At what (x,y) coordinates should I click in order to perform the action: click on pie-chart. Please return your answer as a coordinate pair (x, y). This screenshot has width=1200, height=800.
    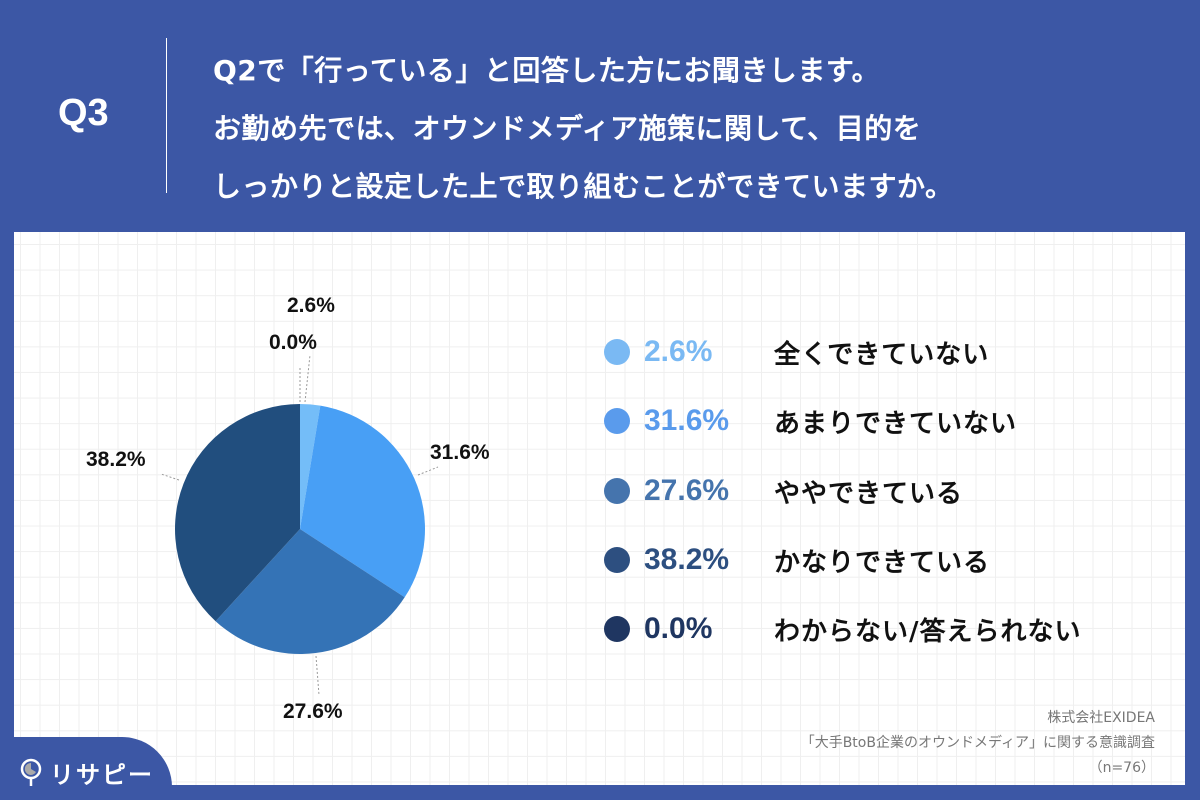
    Looking at the image, I should click on (299, 525).